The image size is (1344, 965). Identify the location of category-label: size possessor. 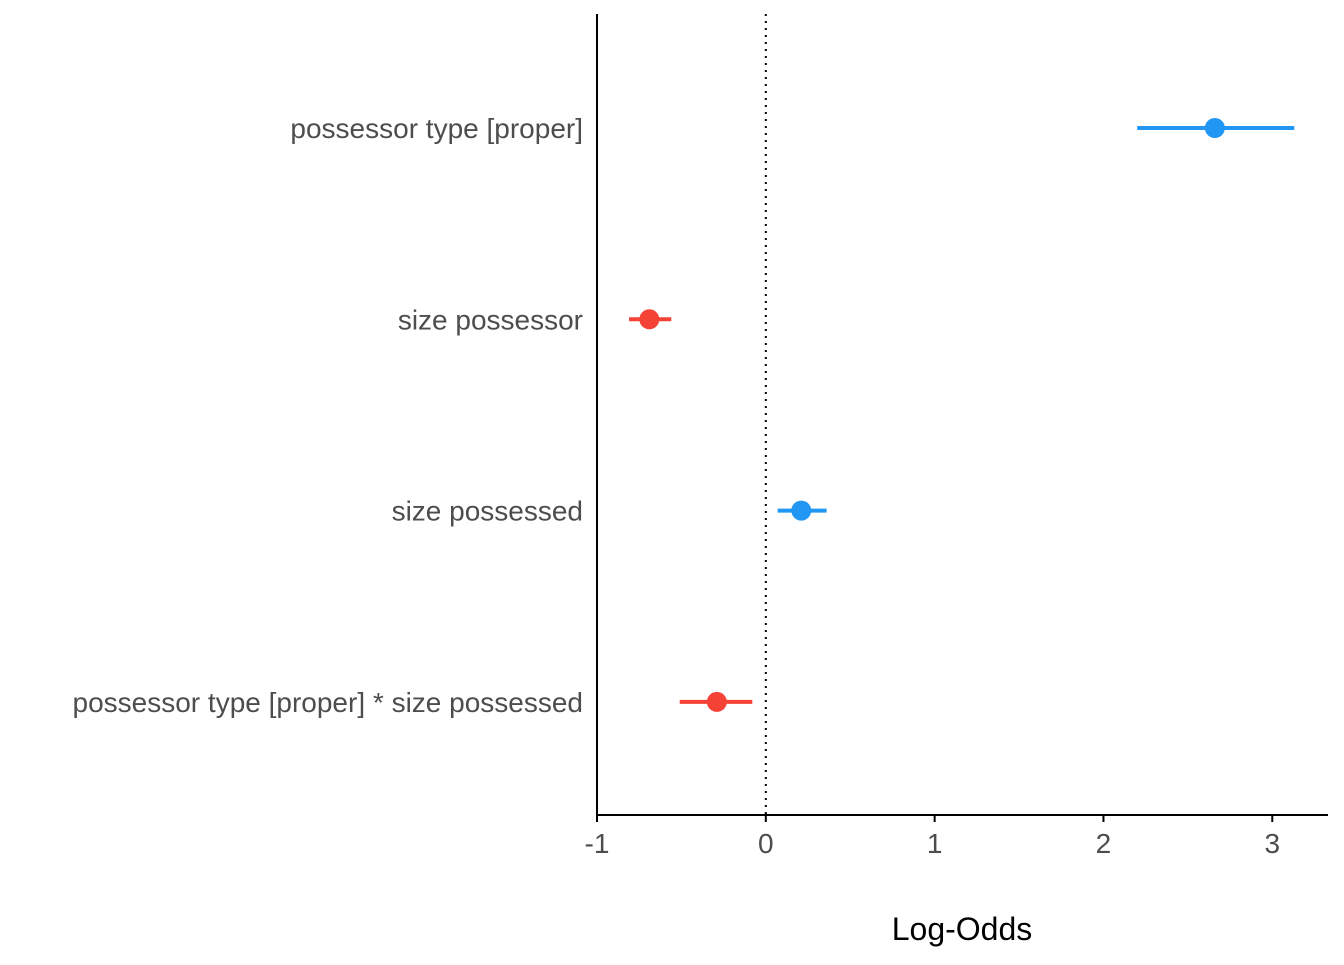
(490, 319).